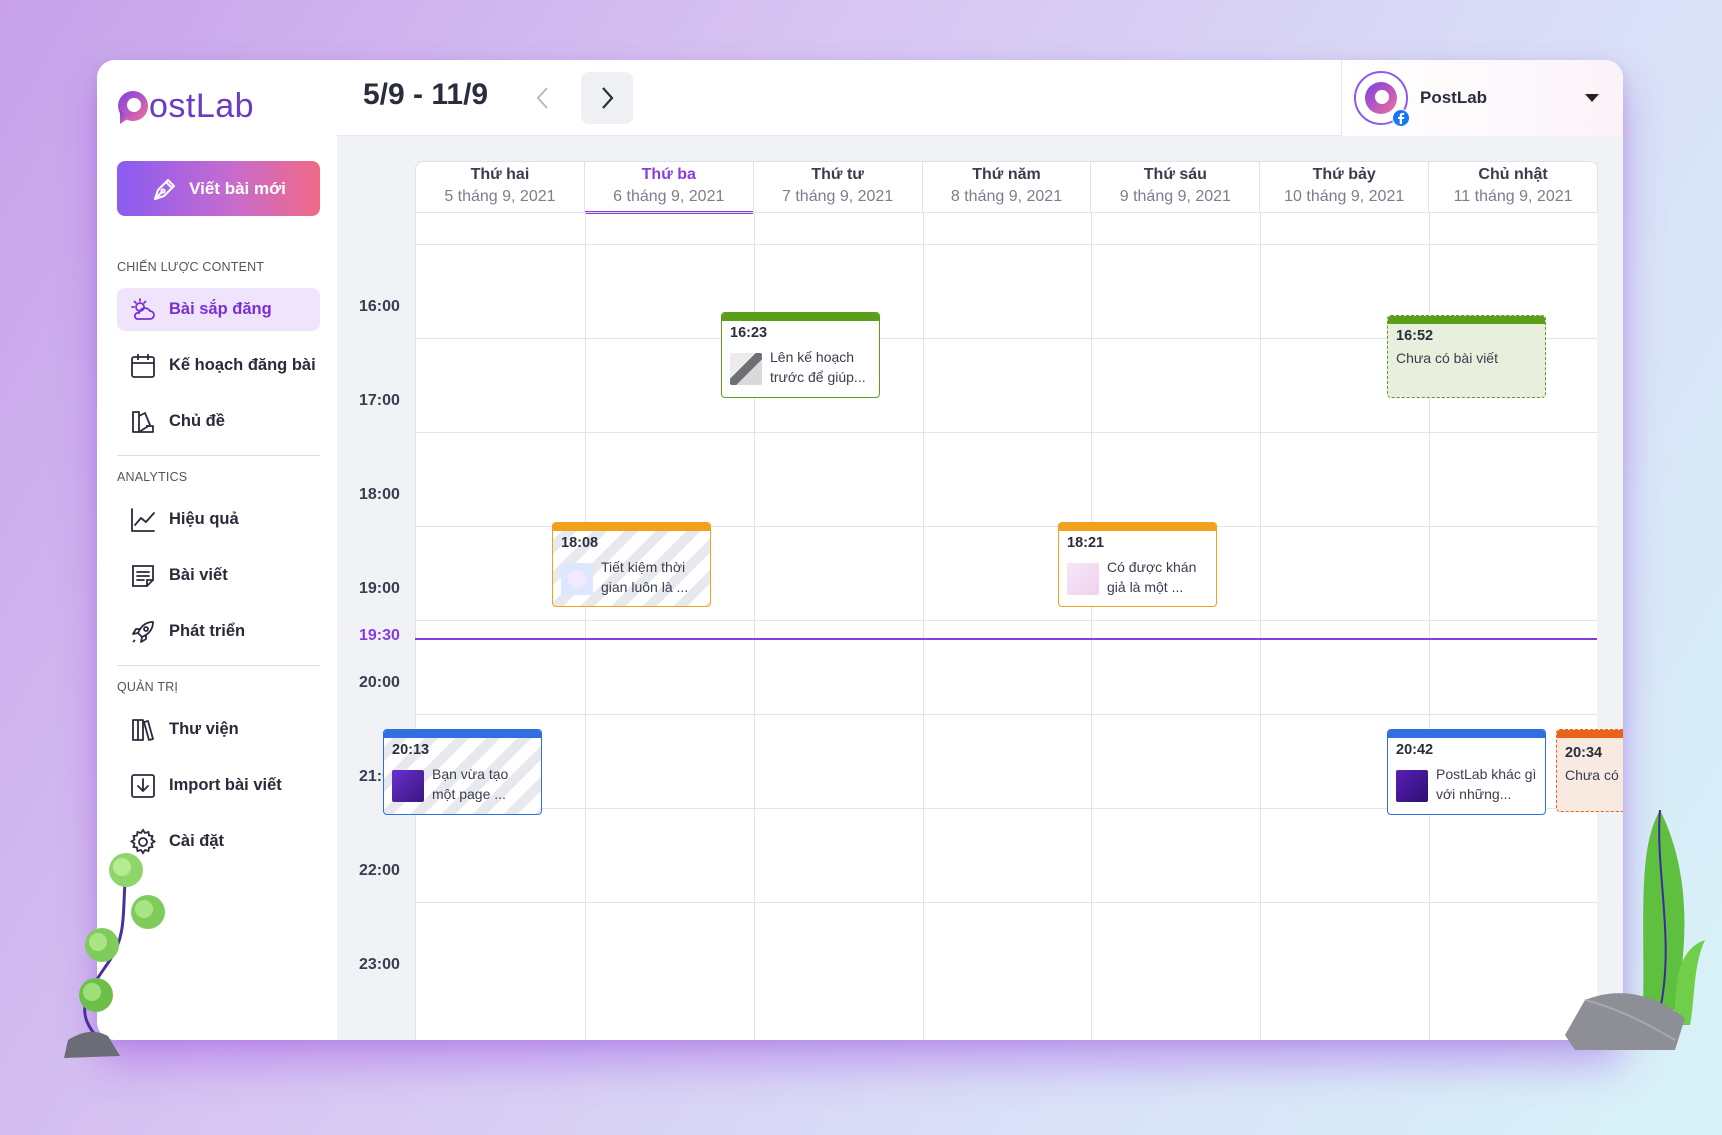  Describe the element at coordinates (1006, 196) in the screenshot. I see `day-date: 8 tháng 9, 2021` at that location.